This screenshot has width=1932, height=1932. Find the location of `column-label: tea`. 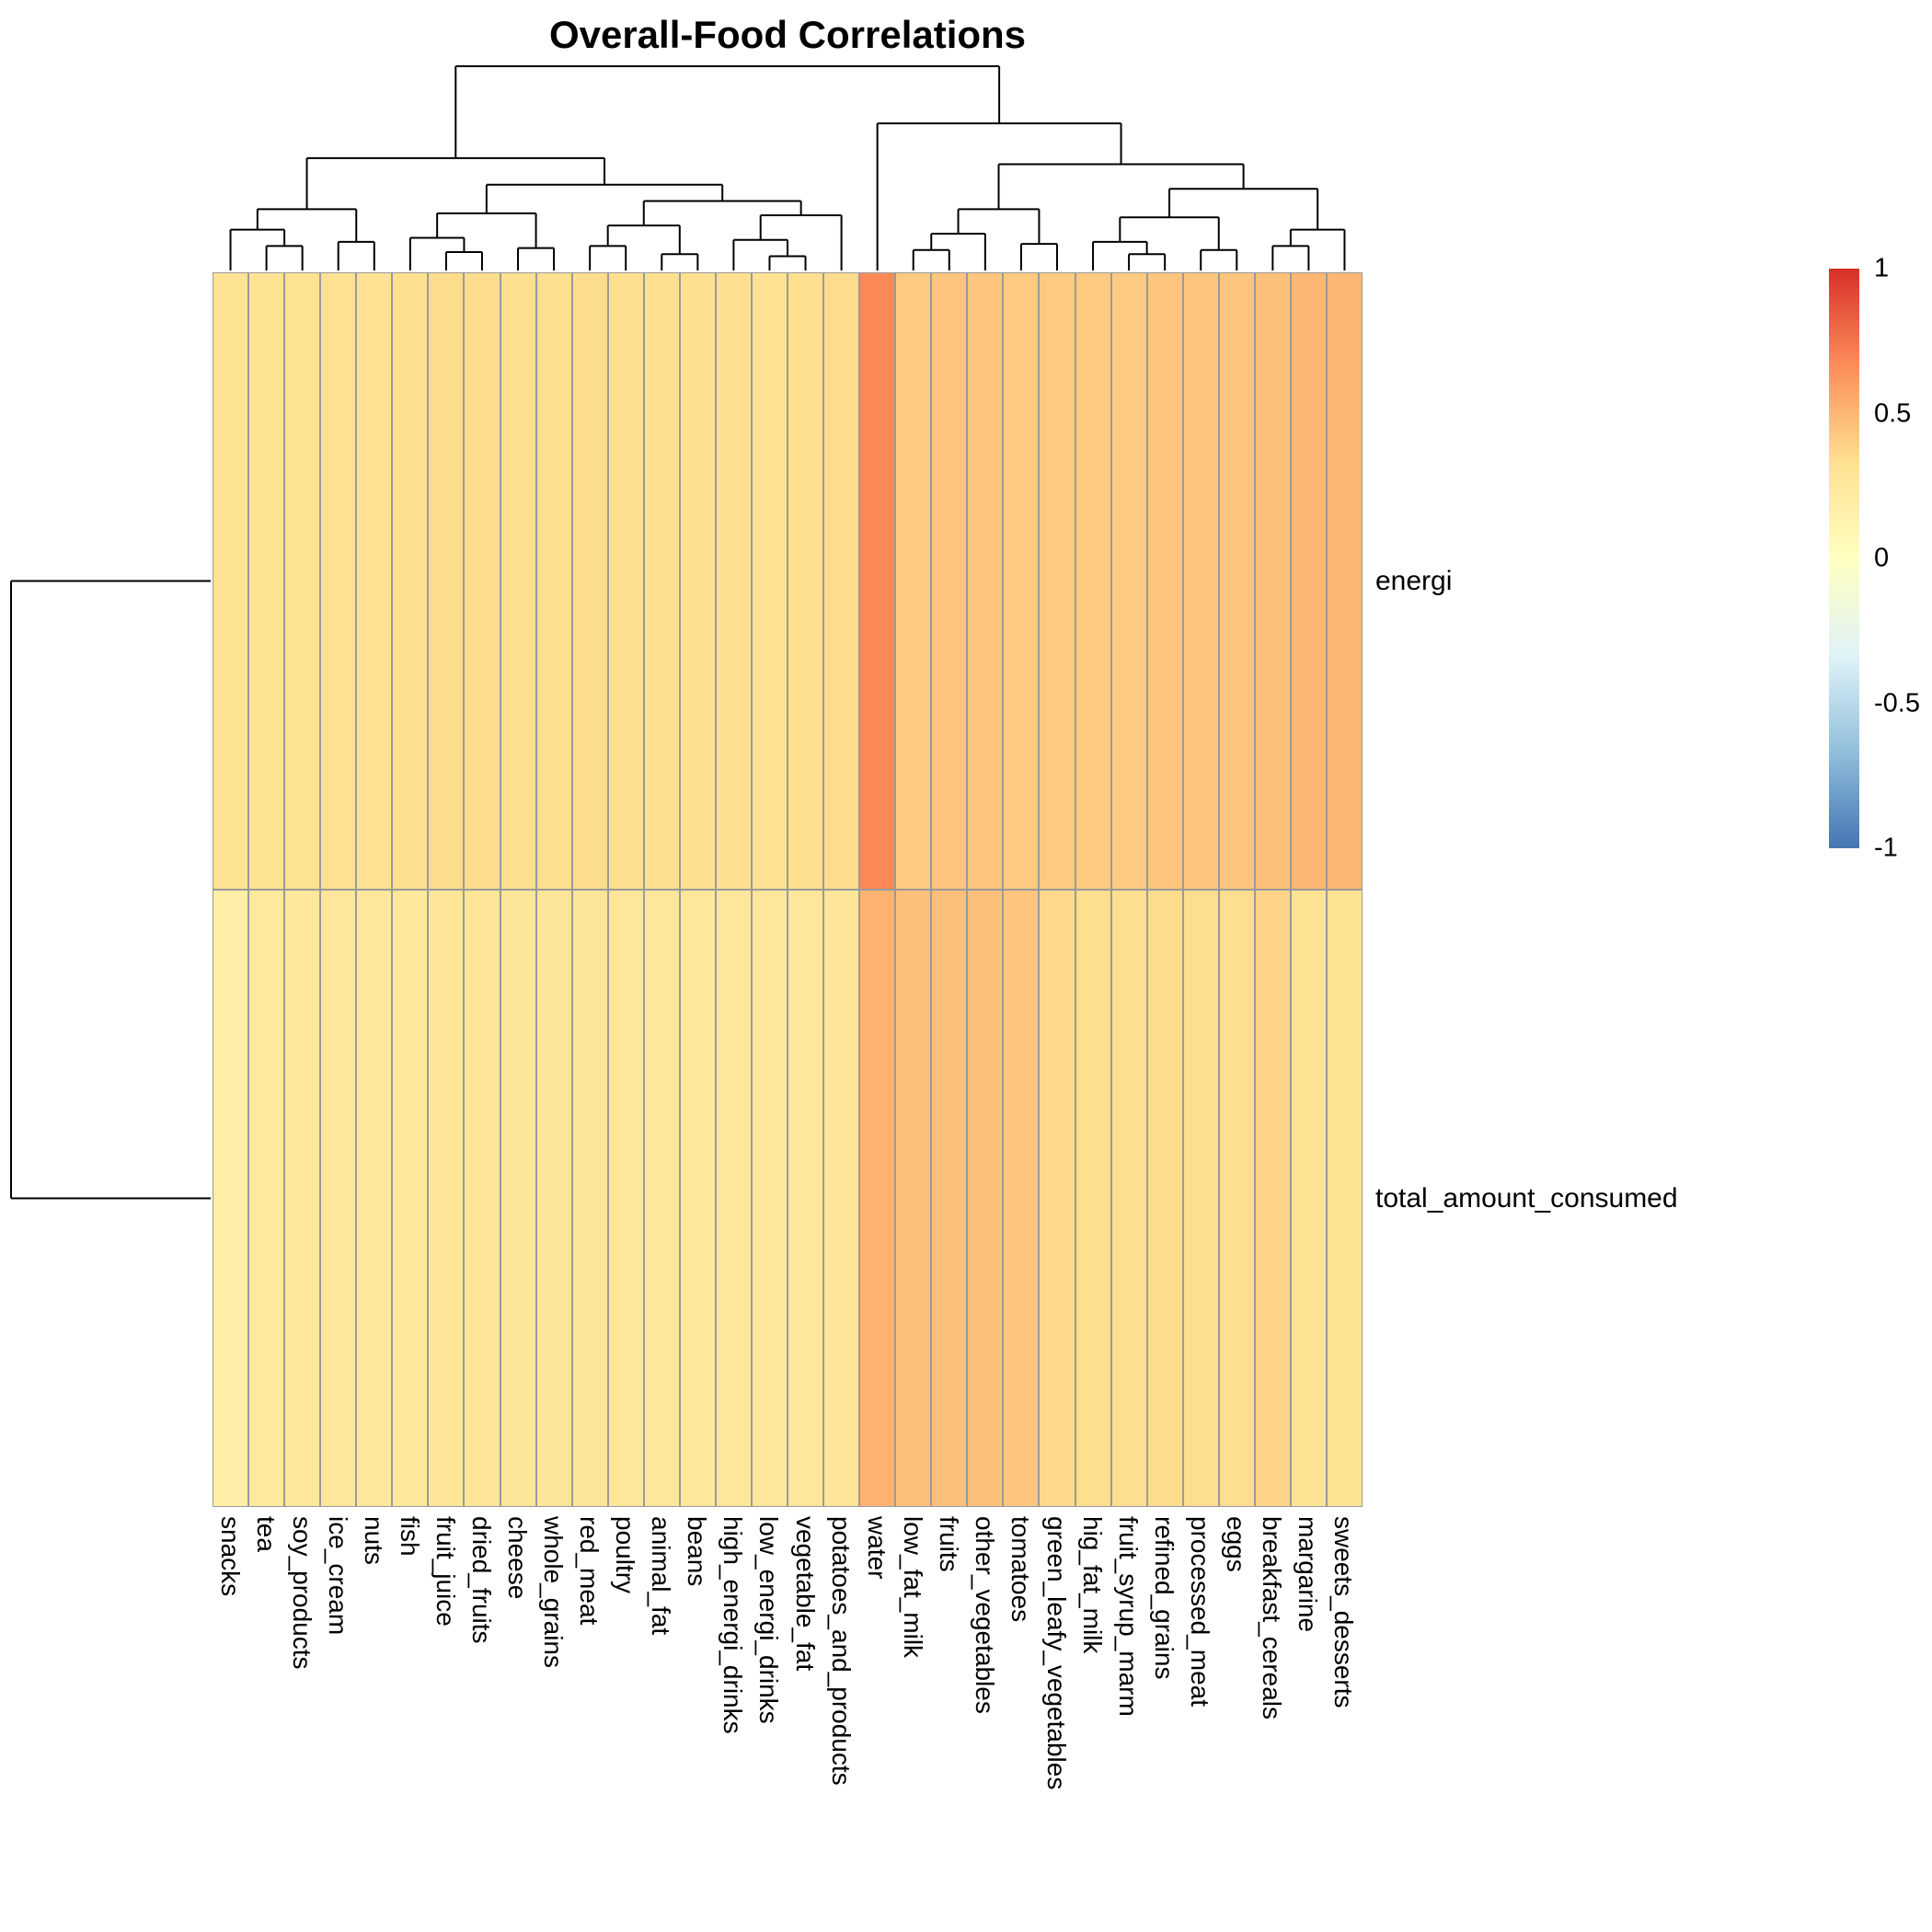

column-label: tea is located at coordinates (266, 1534).